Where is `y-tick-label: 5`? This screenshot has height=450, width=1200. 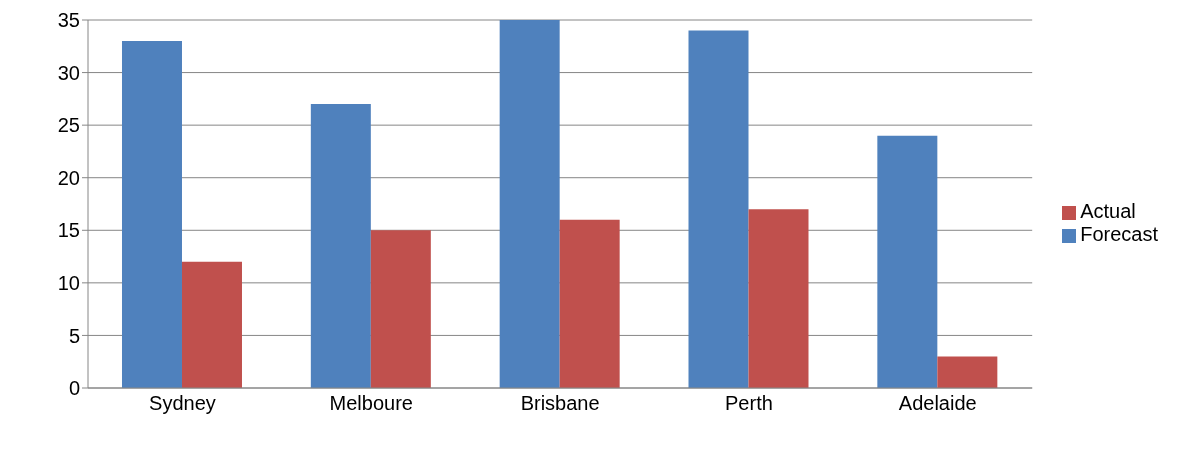
y-tick-label: 5 is located at coordinates (74, 335).